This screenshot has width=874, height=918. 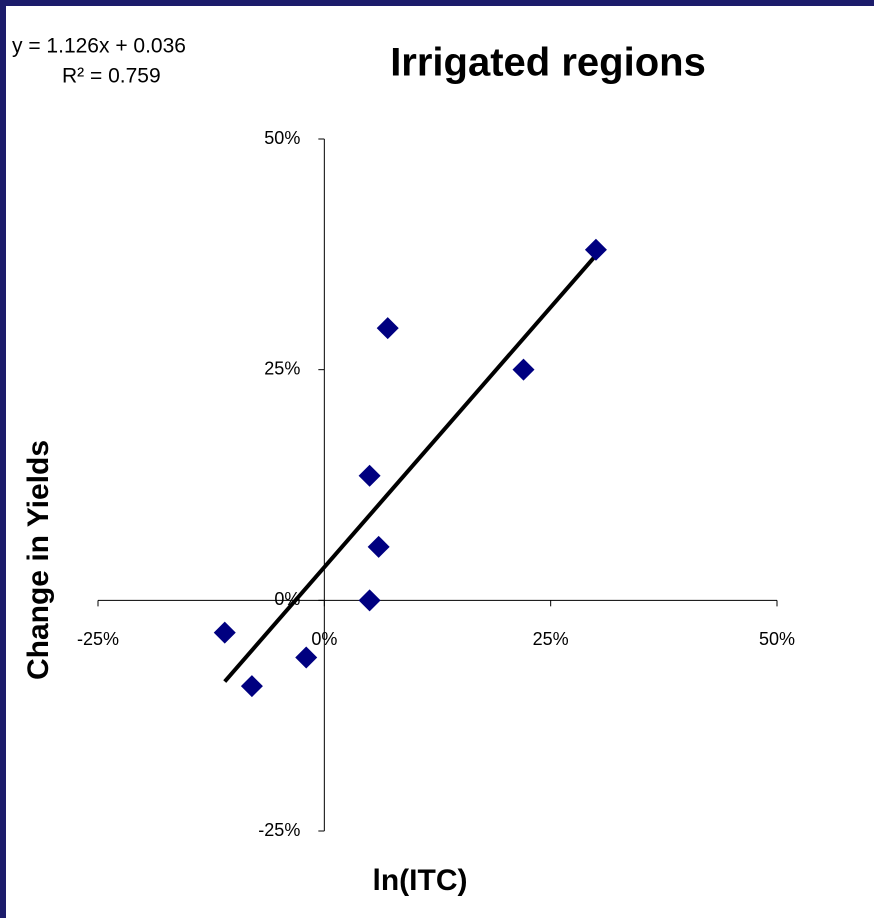 I want to click on x-tick-label: -25%, so click(x=98, y=639).